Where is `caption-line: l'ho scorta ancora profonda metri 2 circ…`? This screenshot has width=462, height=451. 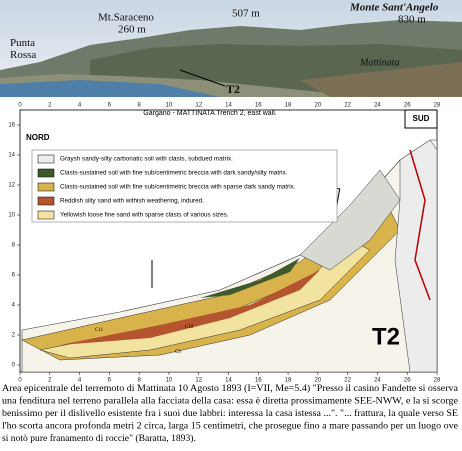
caption-line: l'ho scorta ancora profonda metri 2 circ… is located at coordinates (230, 426).